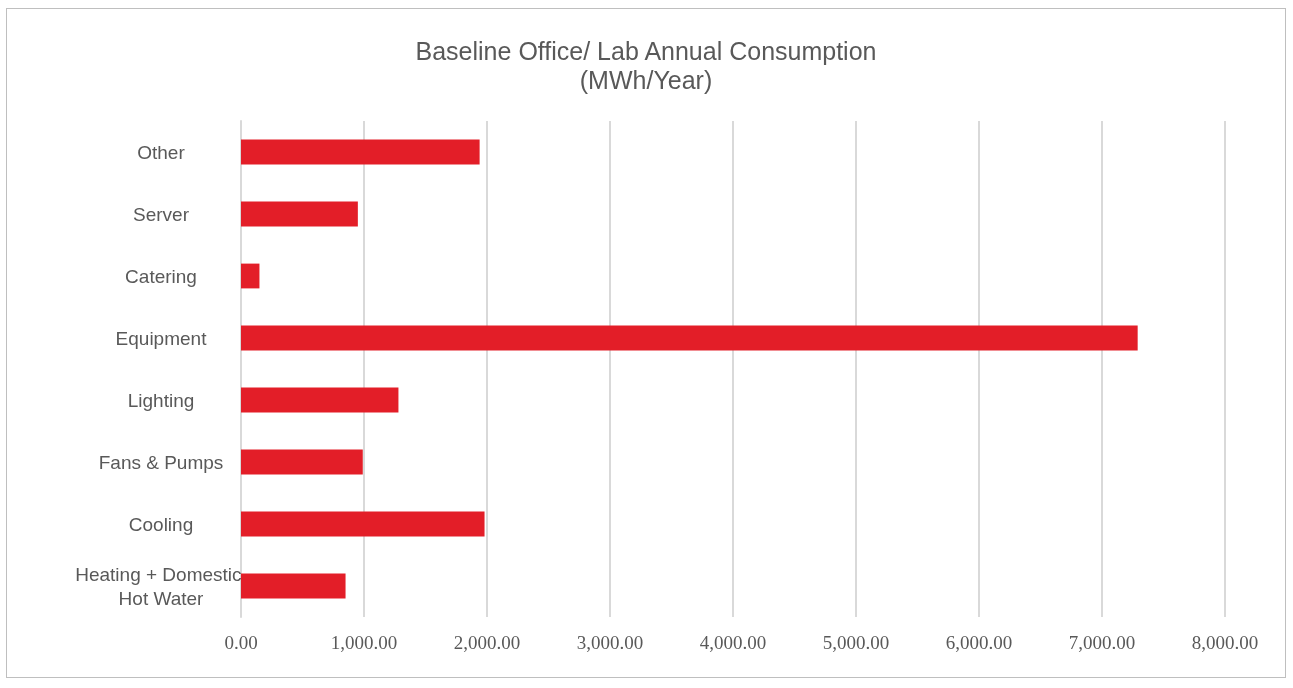 Image resolution: width=1293 pixels, height=688 pixels. I want to click on x-tick-label: 2,000.00, so click(487, 642).